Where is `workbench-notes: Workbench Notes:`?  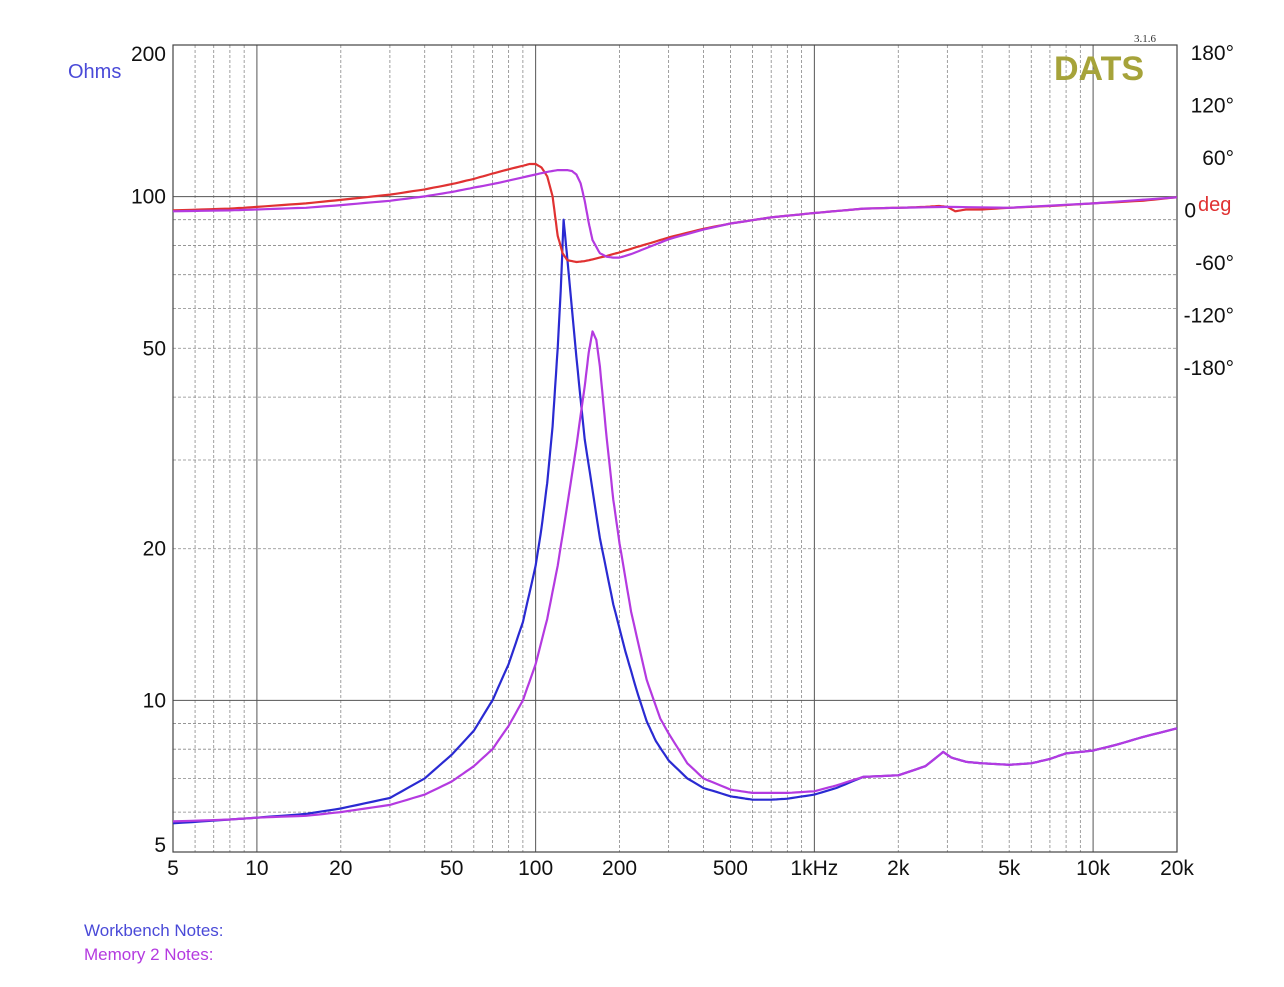
workbench-notes: Workbench Notes: is located at coordinates (154, 930).